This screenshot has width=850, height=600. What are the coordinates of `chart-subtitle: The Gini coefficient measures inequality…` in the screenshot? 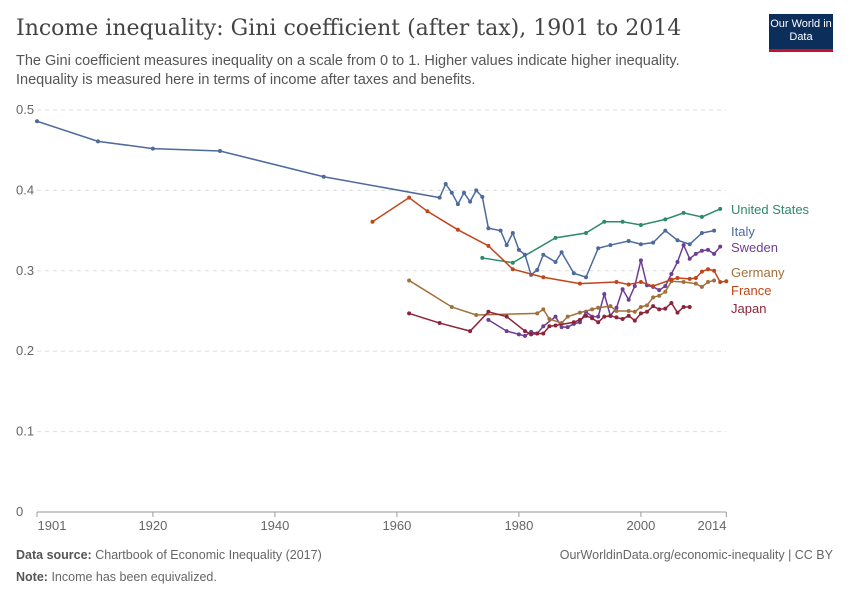 It's located at (348, 70).